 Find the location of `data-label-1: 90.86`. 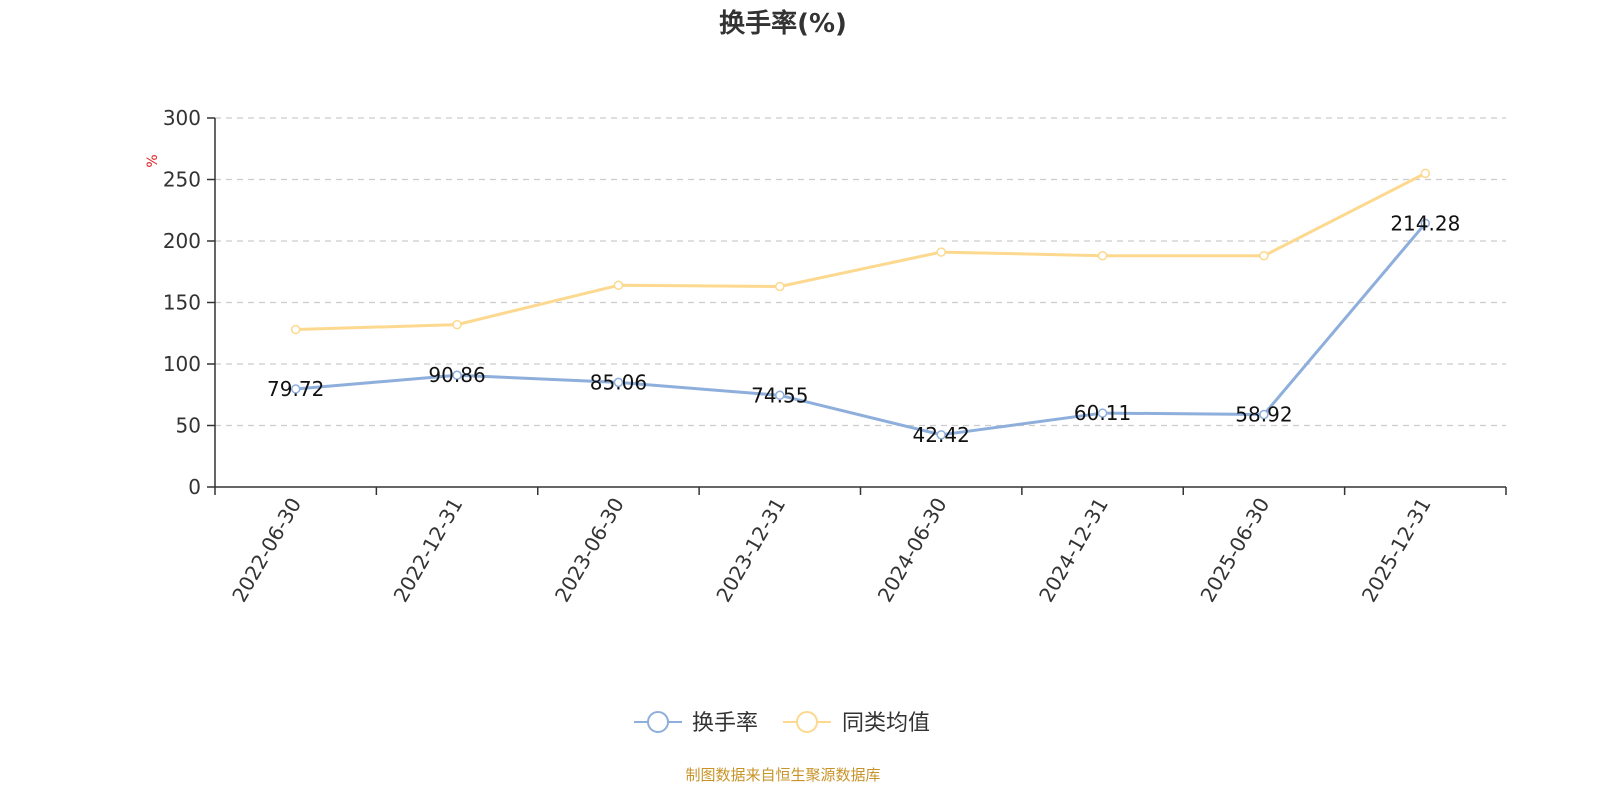

data-label-1: 90.86 is located at coordinates (456, 375).